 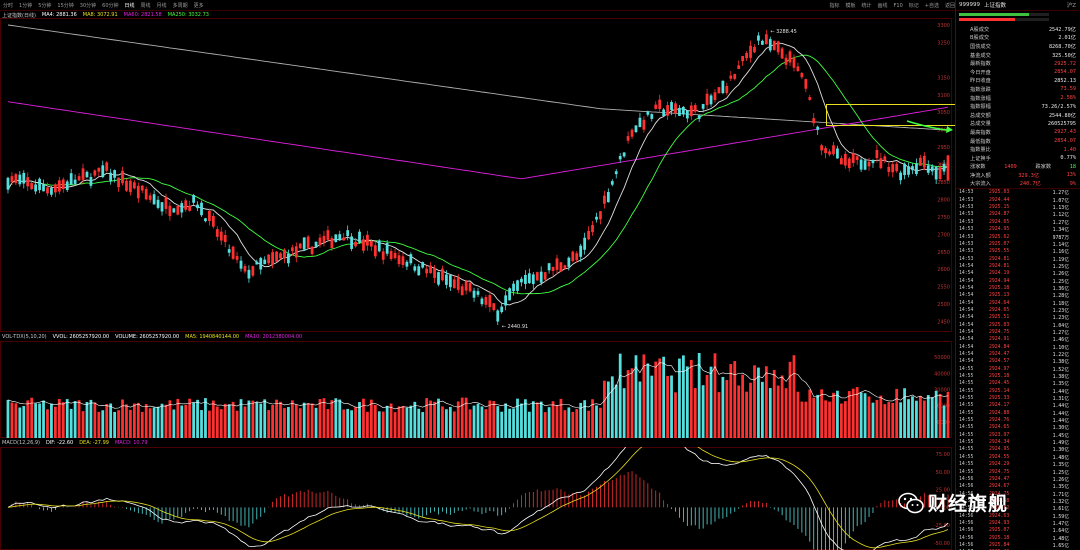 What do you see at coordinates (8, 5) in the screenshot?
I see `period-tab: 分时` at bounding box center [8, 5].